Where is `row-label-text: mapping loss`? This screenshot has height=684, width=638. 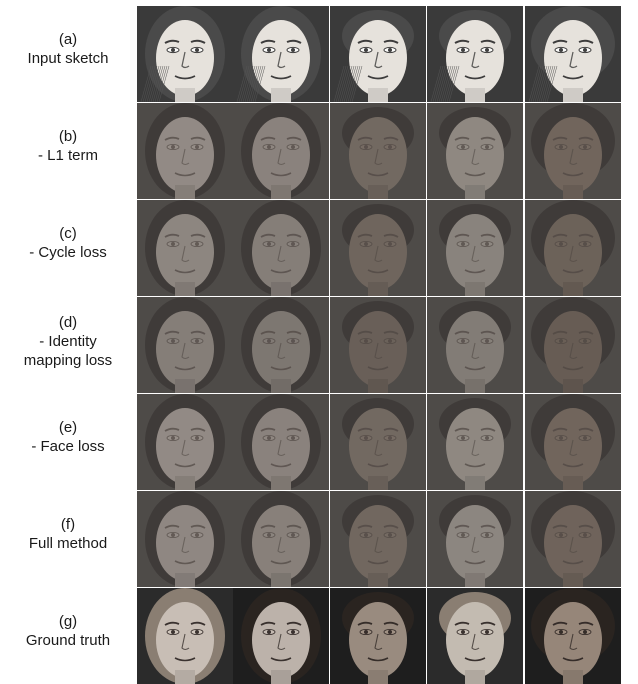 row-label-text: mapping loss is located at coordinates (68, 360).